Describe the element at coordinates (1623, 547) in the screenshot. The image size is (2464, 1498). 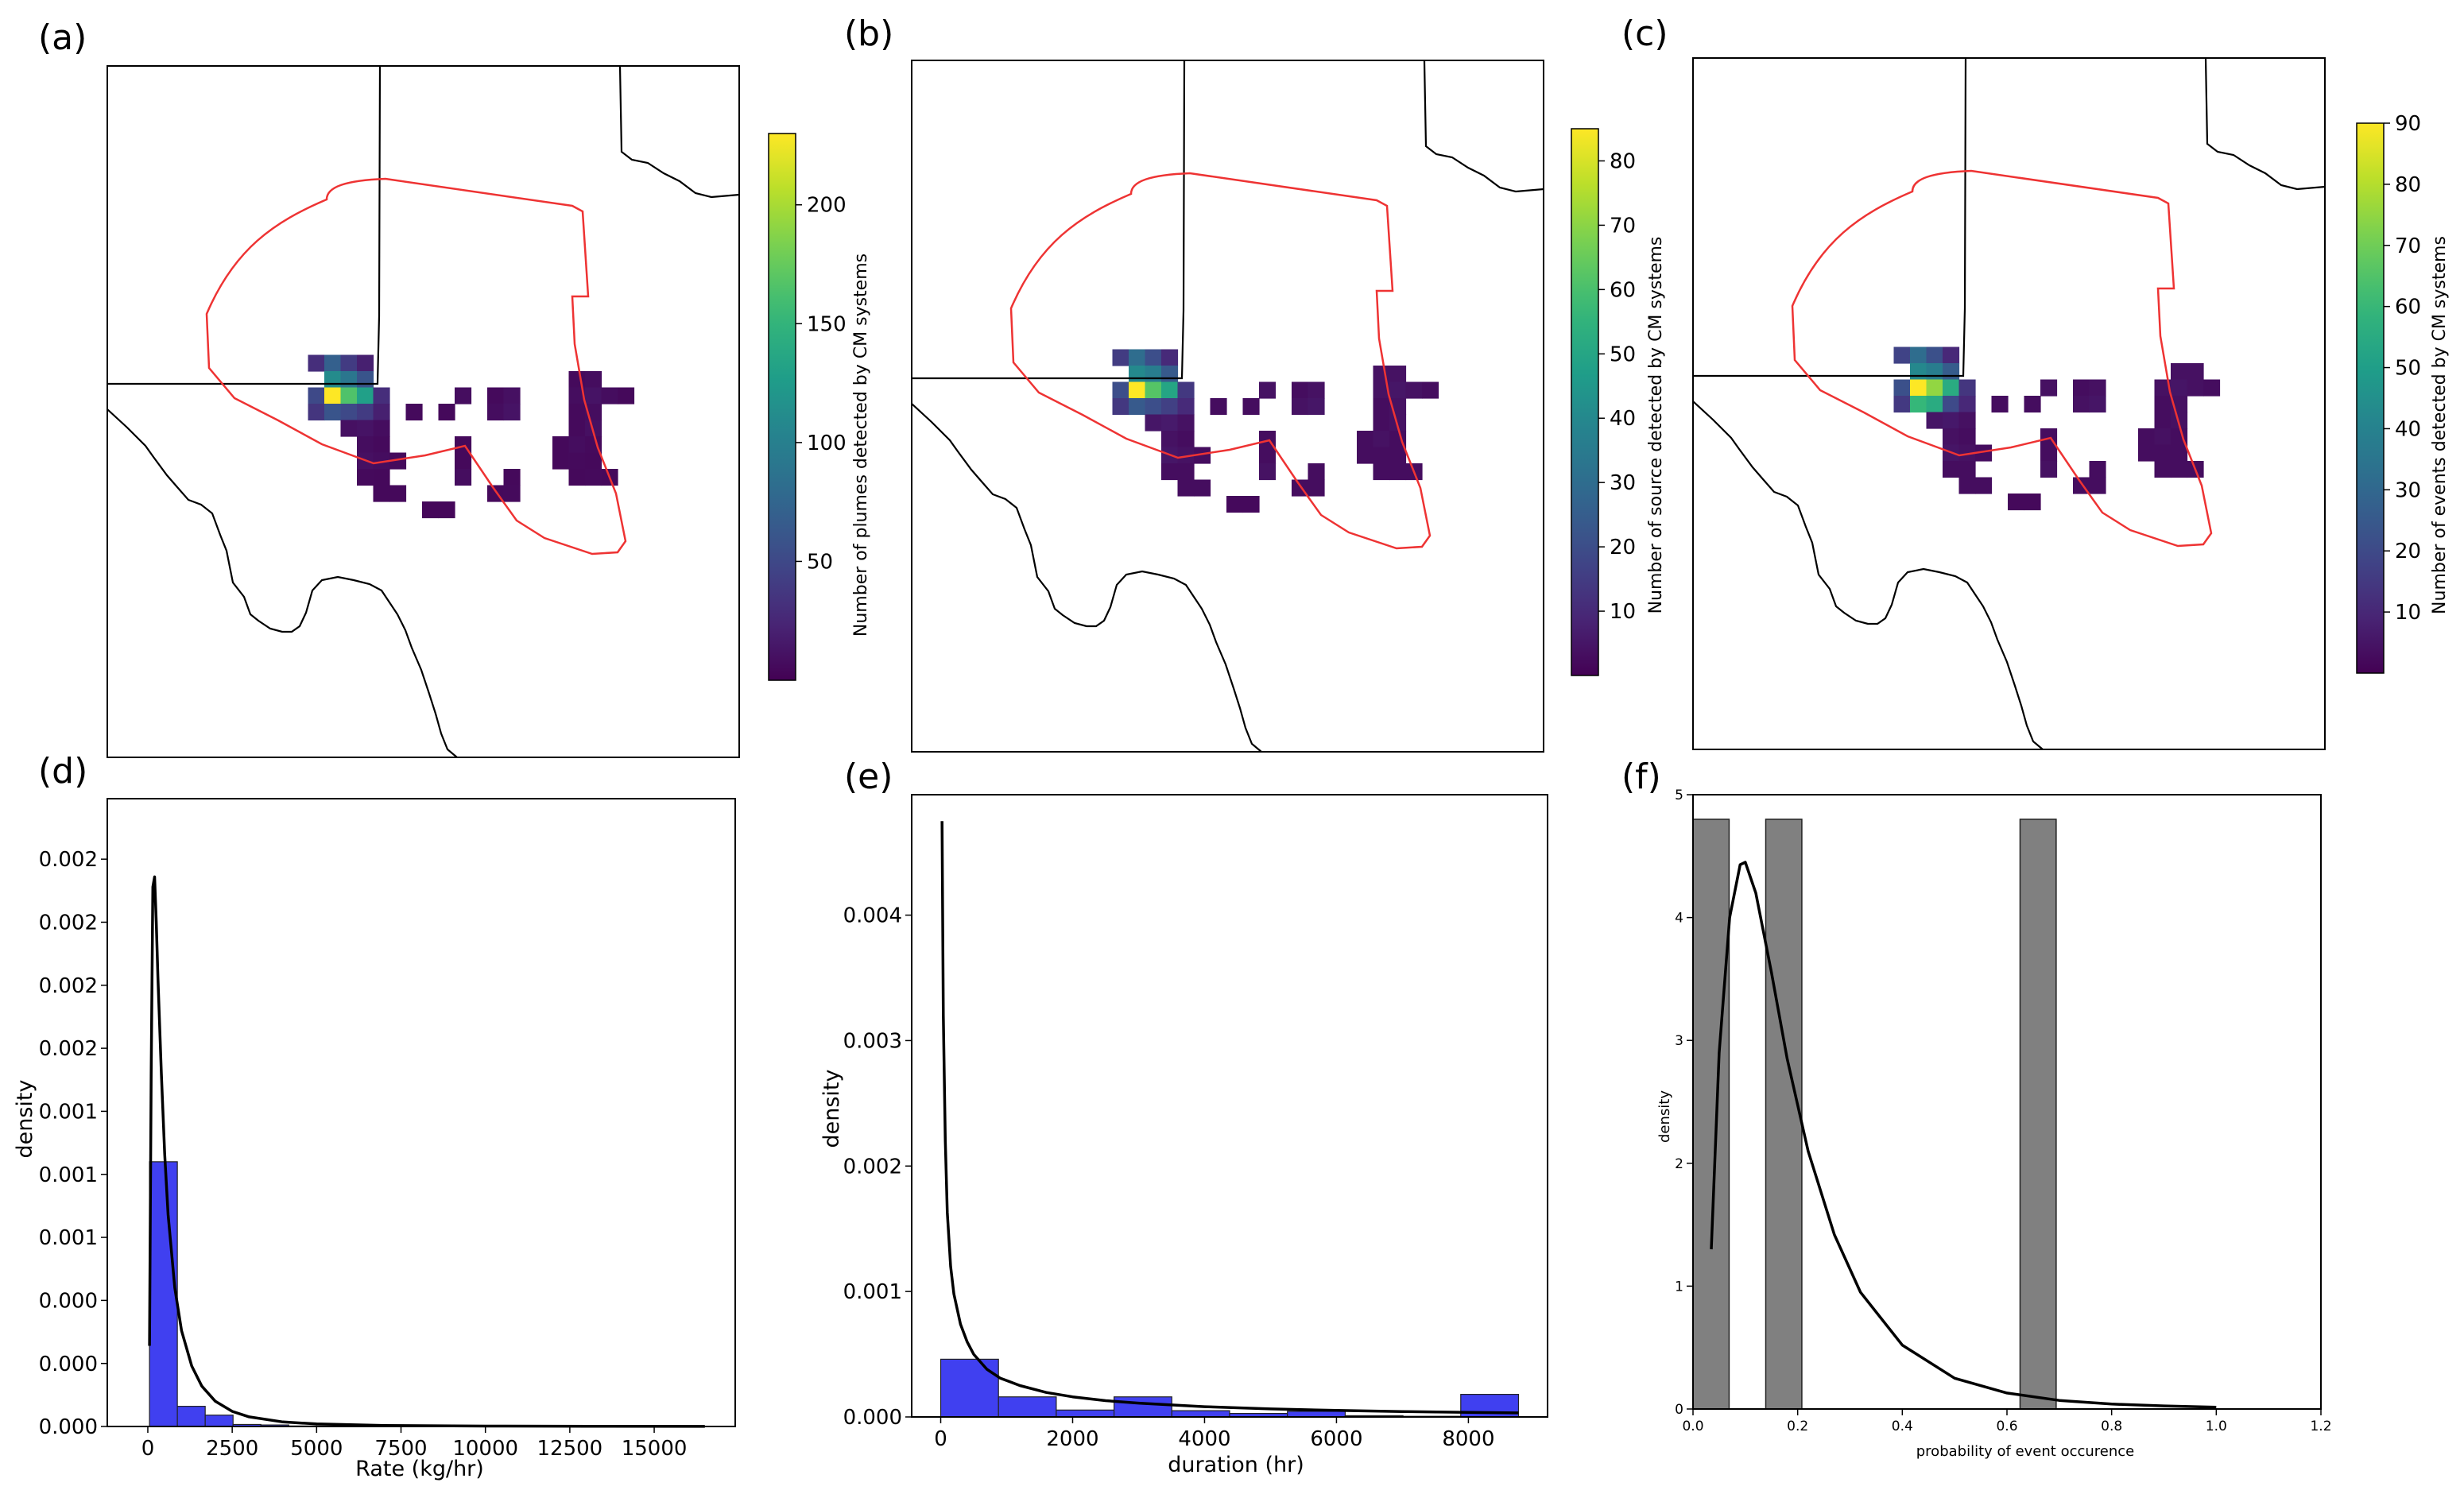
I see `colorbar-tick-label: 20` at that location.